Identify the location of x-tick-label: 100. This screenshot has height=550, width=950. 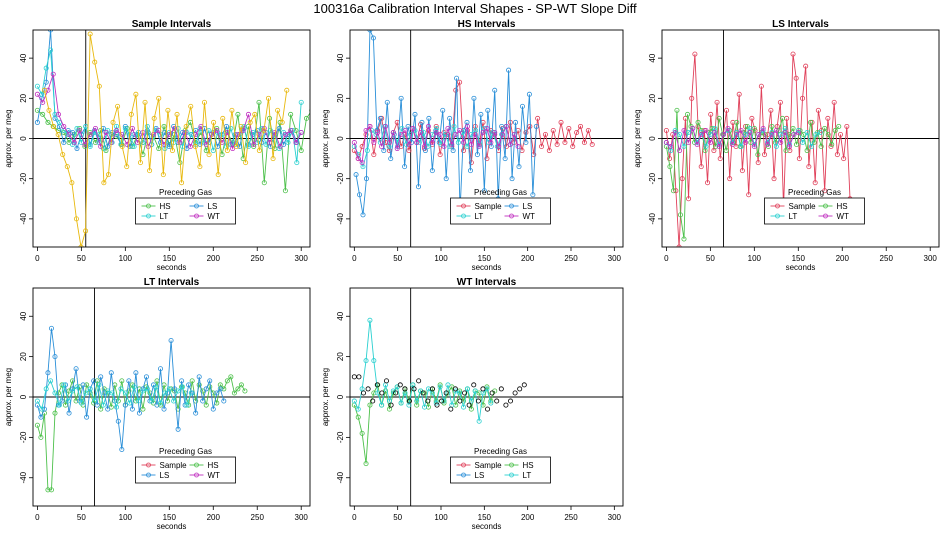
(755, 258).